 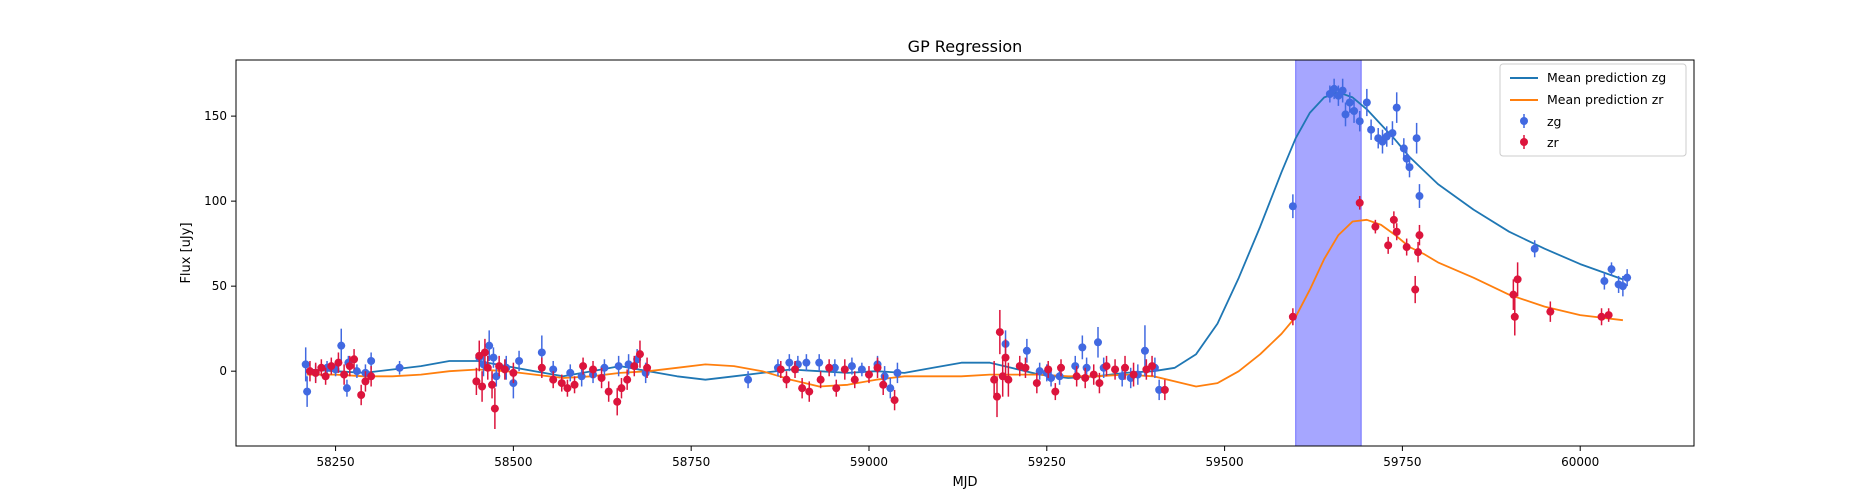 What do you see at coordinates (1225, 462) in the screenshot?
I see `x-tick-label: 59500` at bounding box center [1225, 462].